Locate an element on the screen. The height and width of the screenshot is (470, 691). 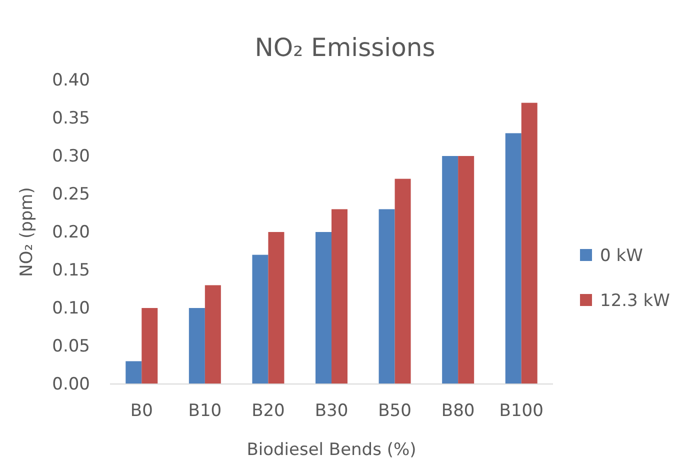
x-tick-label: B100 is located at coordinates (521, 411).